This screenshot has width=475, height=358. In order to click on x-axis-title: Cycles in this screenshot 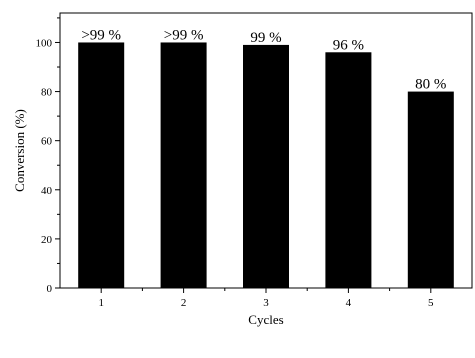, I will do `click(265, 319)`.